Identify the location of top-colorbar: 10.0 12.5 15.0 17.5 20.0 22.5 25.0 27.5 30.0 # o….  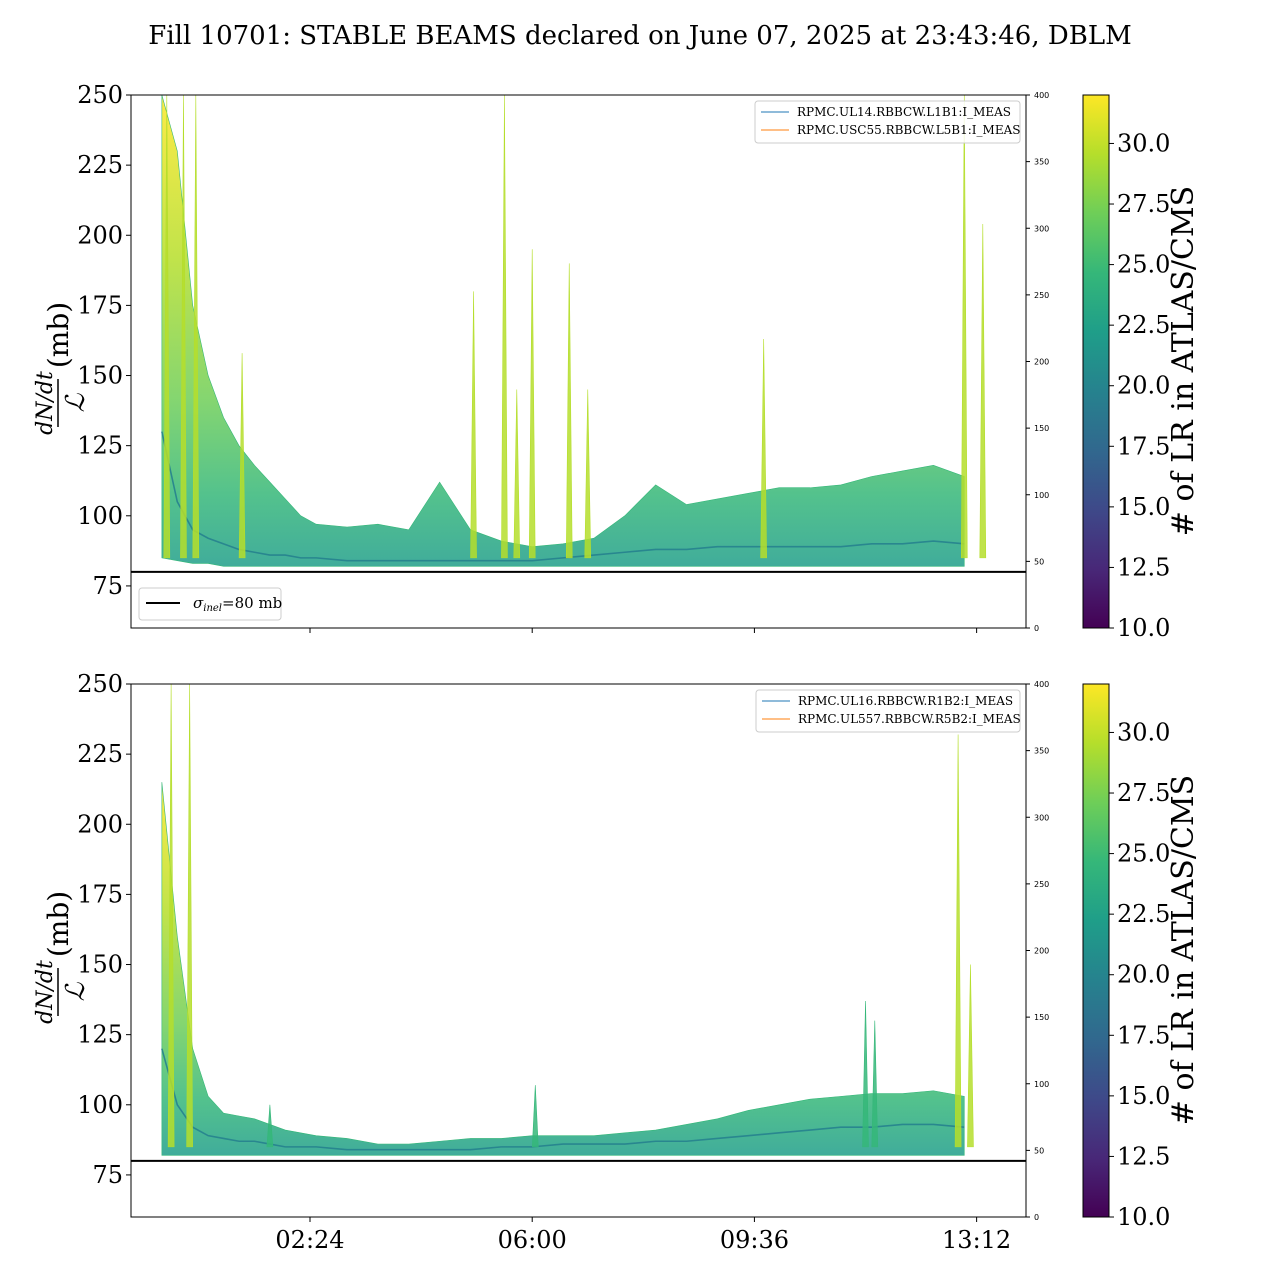
(1141, 368).